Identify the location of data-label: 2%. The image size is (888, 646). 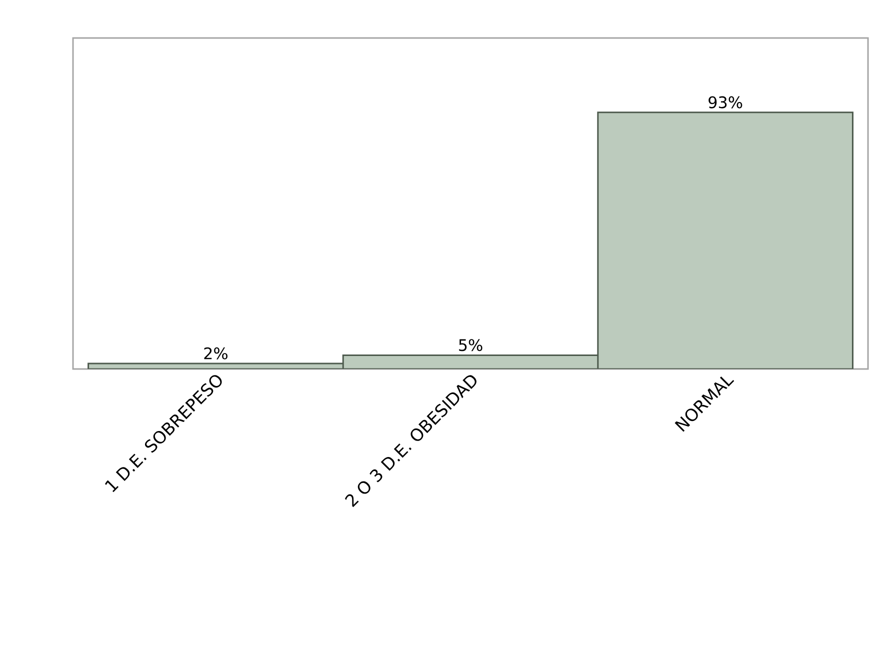
(216, 353).